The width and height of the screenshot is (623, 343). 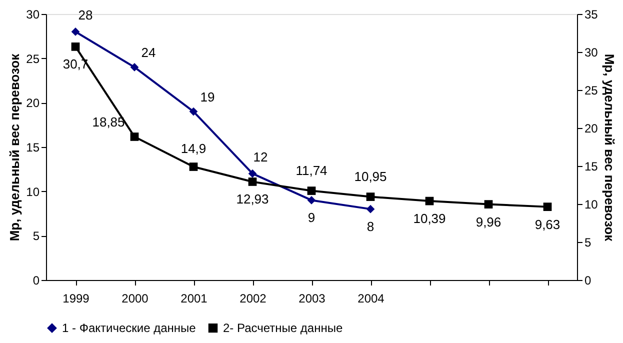 What do you see at coordinates (588, 281) in the screenshot?
I see `y2-tick-label: 0` at bounding box center [588, 281].